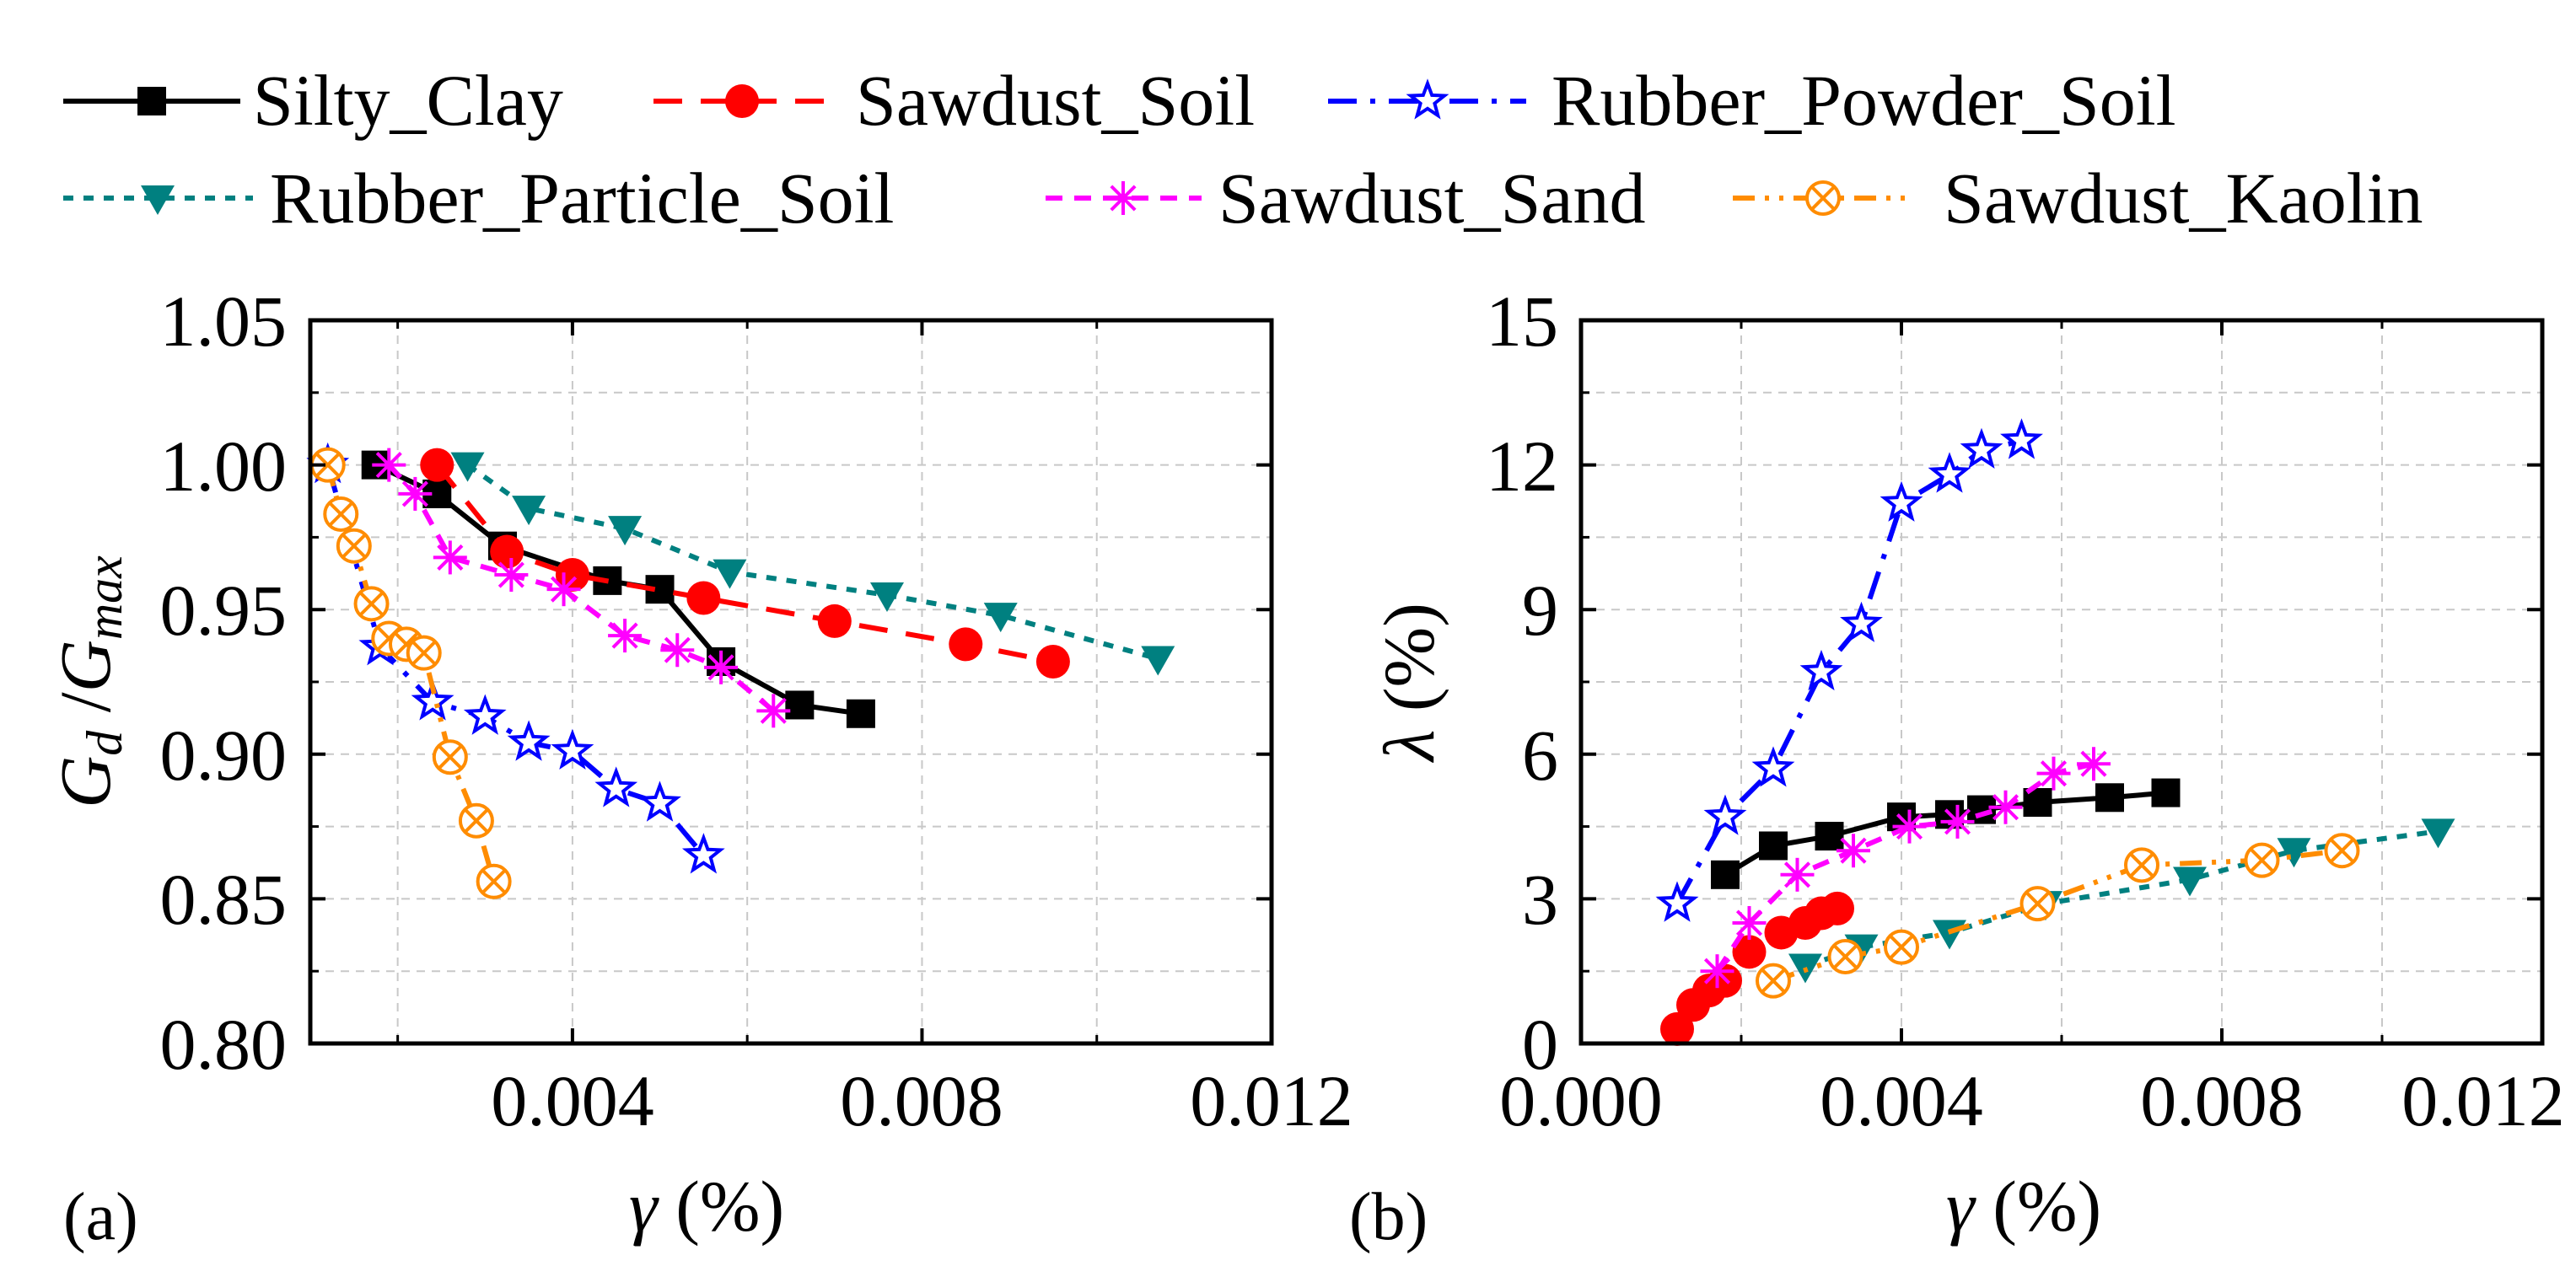  I want to click on legend-label: Rubber_Particle_Soil, so click(582, 198).